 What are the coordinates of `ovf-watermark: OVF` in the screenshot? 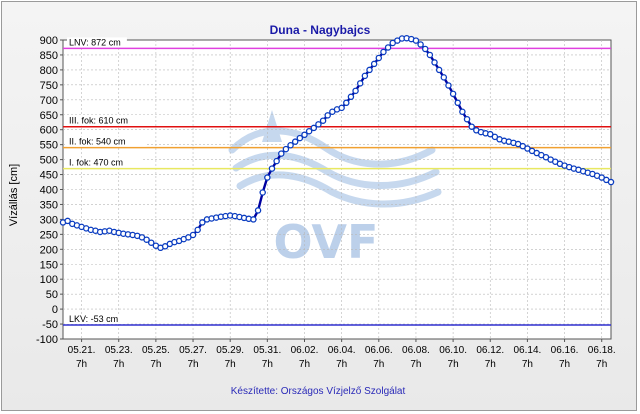 It's located at (335, 189).